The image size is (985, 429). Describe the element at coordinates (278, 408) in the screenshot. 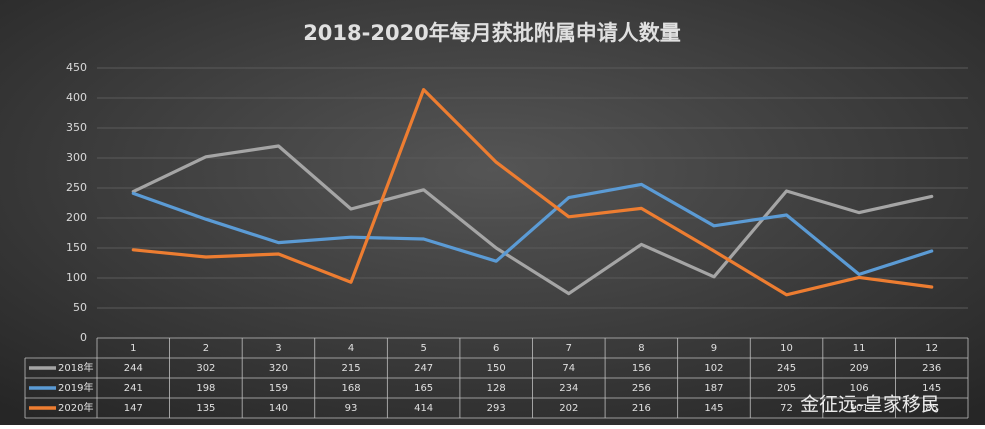

I see `table-value: 140` at that location.